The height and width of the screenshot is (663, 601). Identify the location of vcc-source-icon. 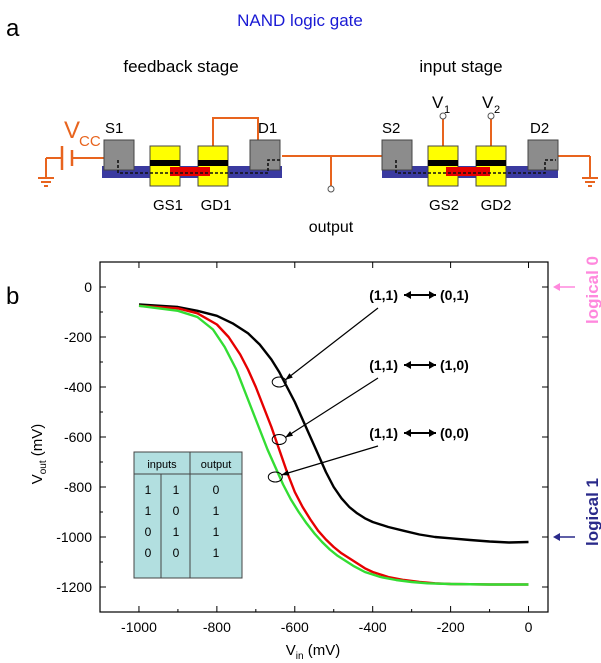
(67, 158).